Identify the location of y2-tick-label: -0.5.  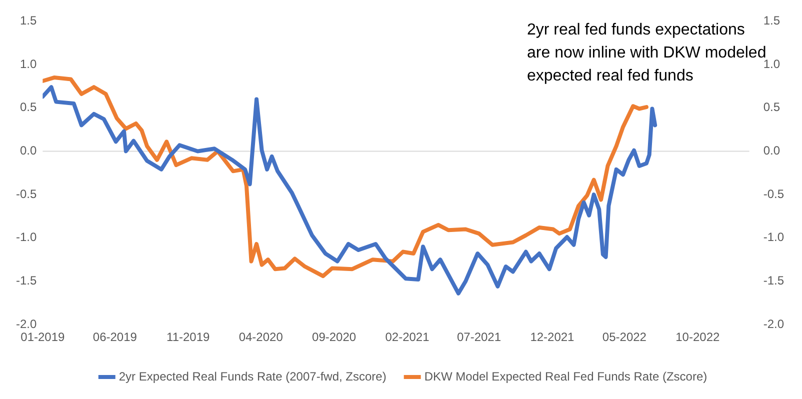
(773, 193).